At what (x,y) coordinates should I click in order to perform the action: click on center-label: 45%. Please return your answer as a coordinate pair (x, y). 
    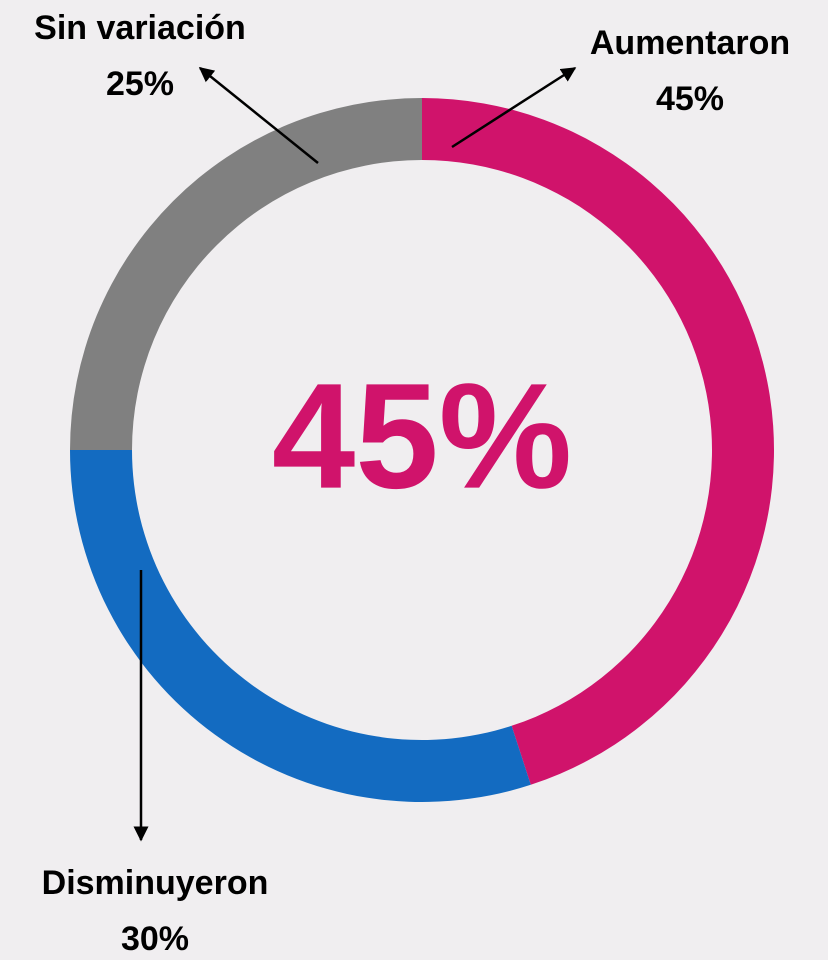
    Looking at the image, I should click on (422, 436).